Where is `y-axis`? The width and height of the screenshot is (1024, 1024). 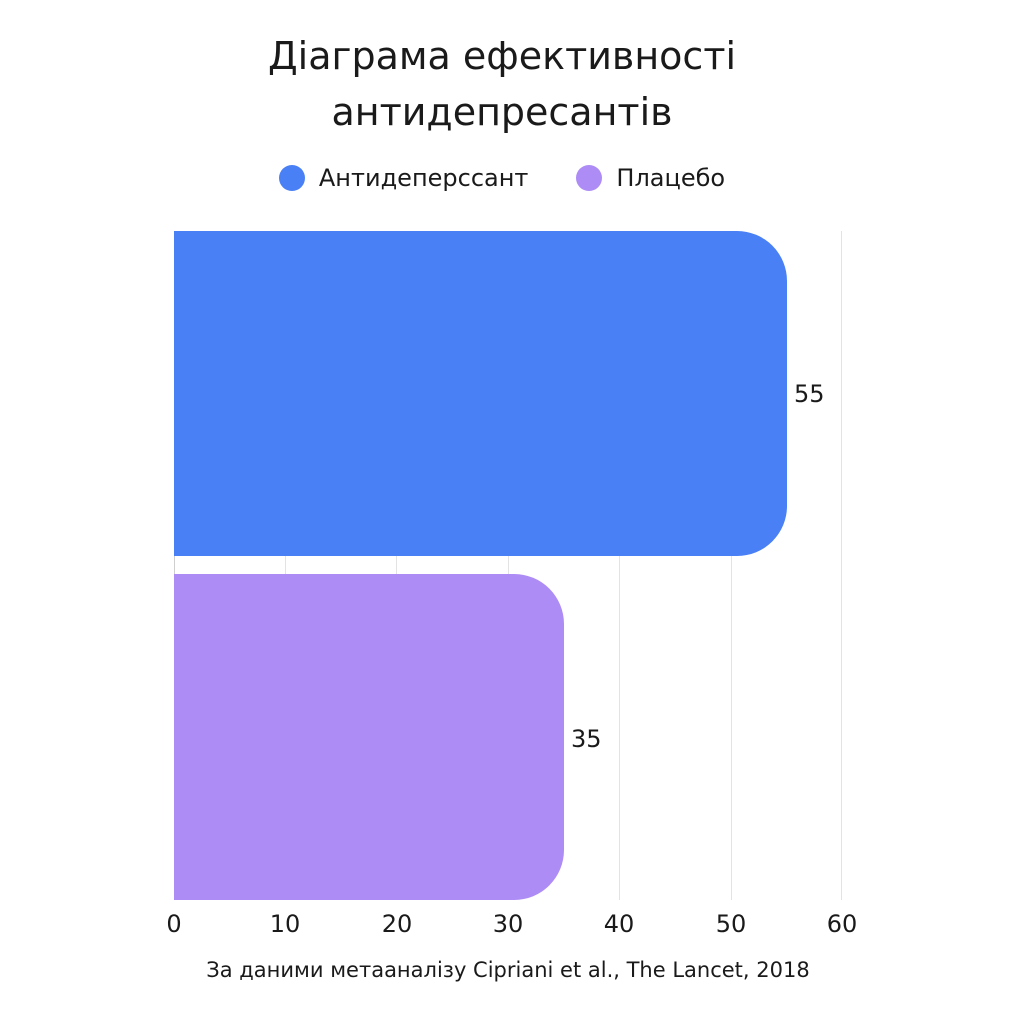 y-axis is located at coordinates (174, 565).